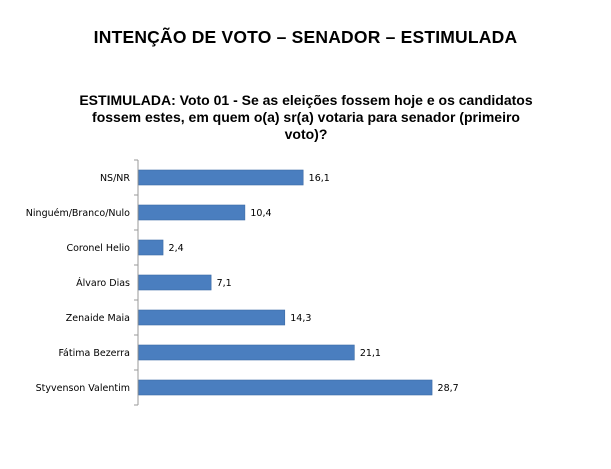 The height and width of the screenshot is (469, 611). What do you see at coordinates (319, 178) in the screenshot?
I see `value-label: 16,1` at bounding box center [319, 178].